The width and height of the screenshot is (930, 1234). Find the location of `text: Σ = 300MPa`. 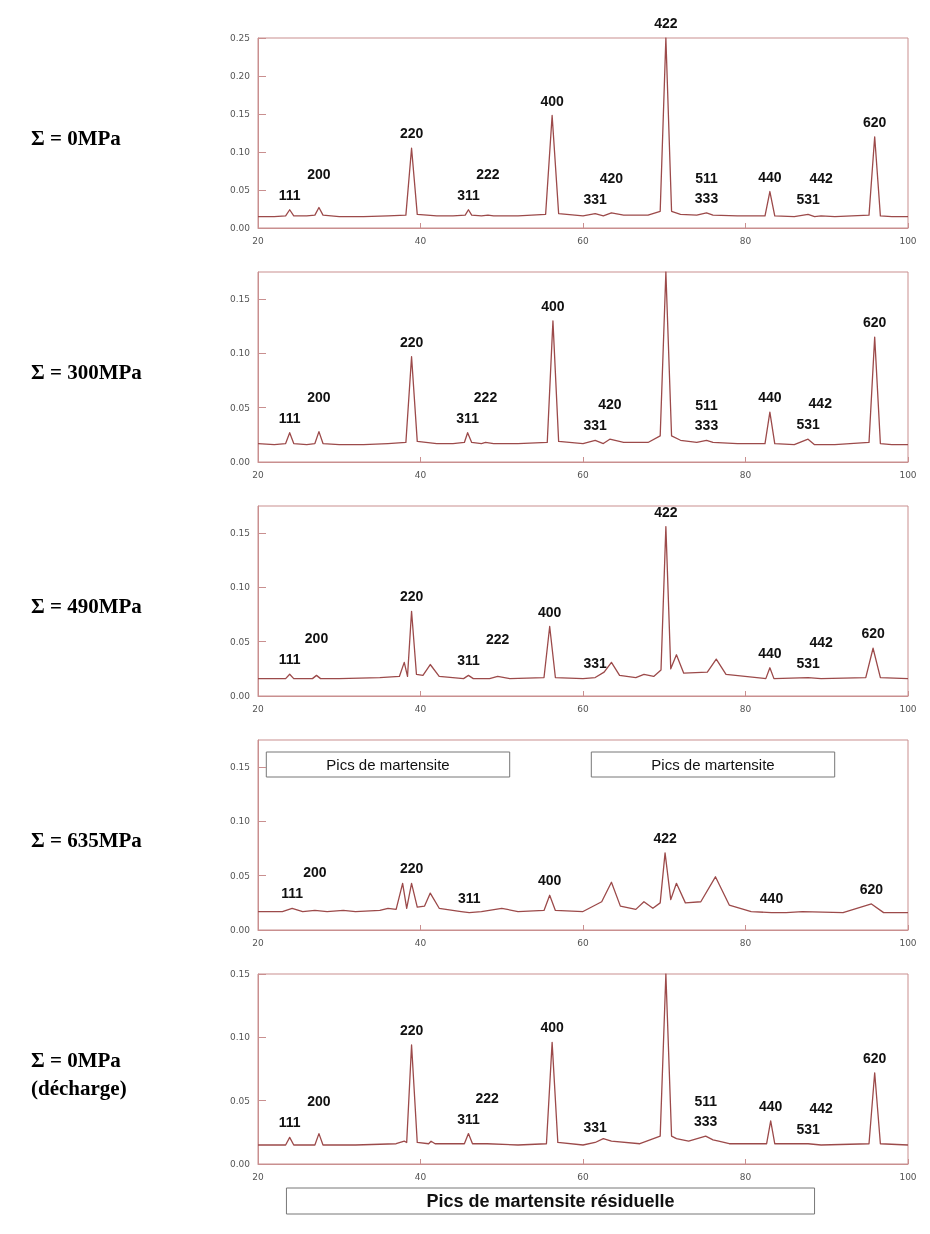

text: Σ = 300MPa is located at coordinates (87, 372).